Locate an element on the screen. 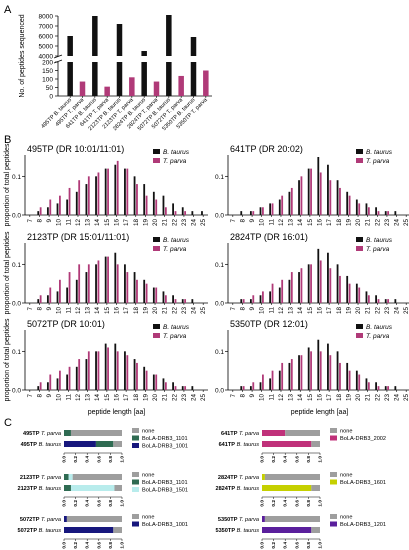 Image resolution: width=409 pixels, height=550 pixels. sample-id: 2123TP is located at coordinates (27, 489).